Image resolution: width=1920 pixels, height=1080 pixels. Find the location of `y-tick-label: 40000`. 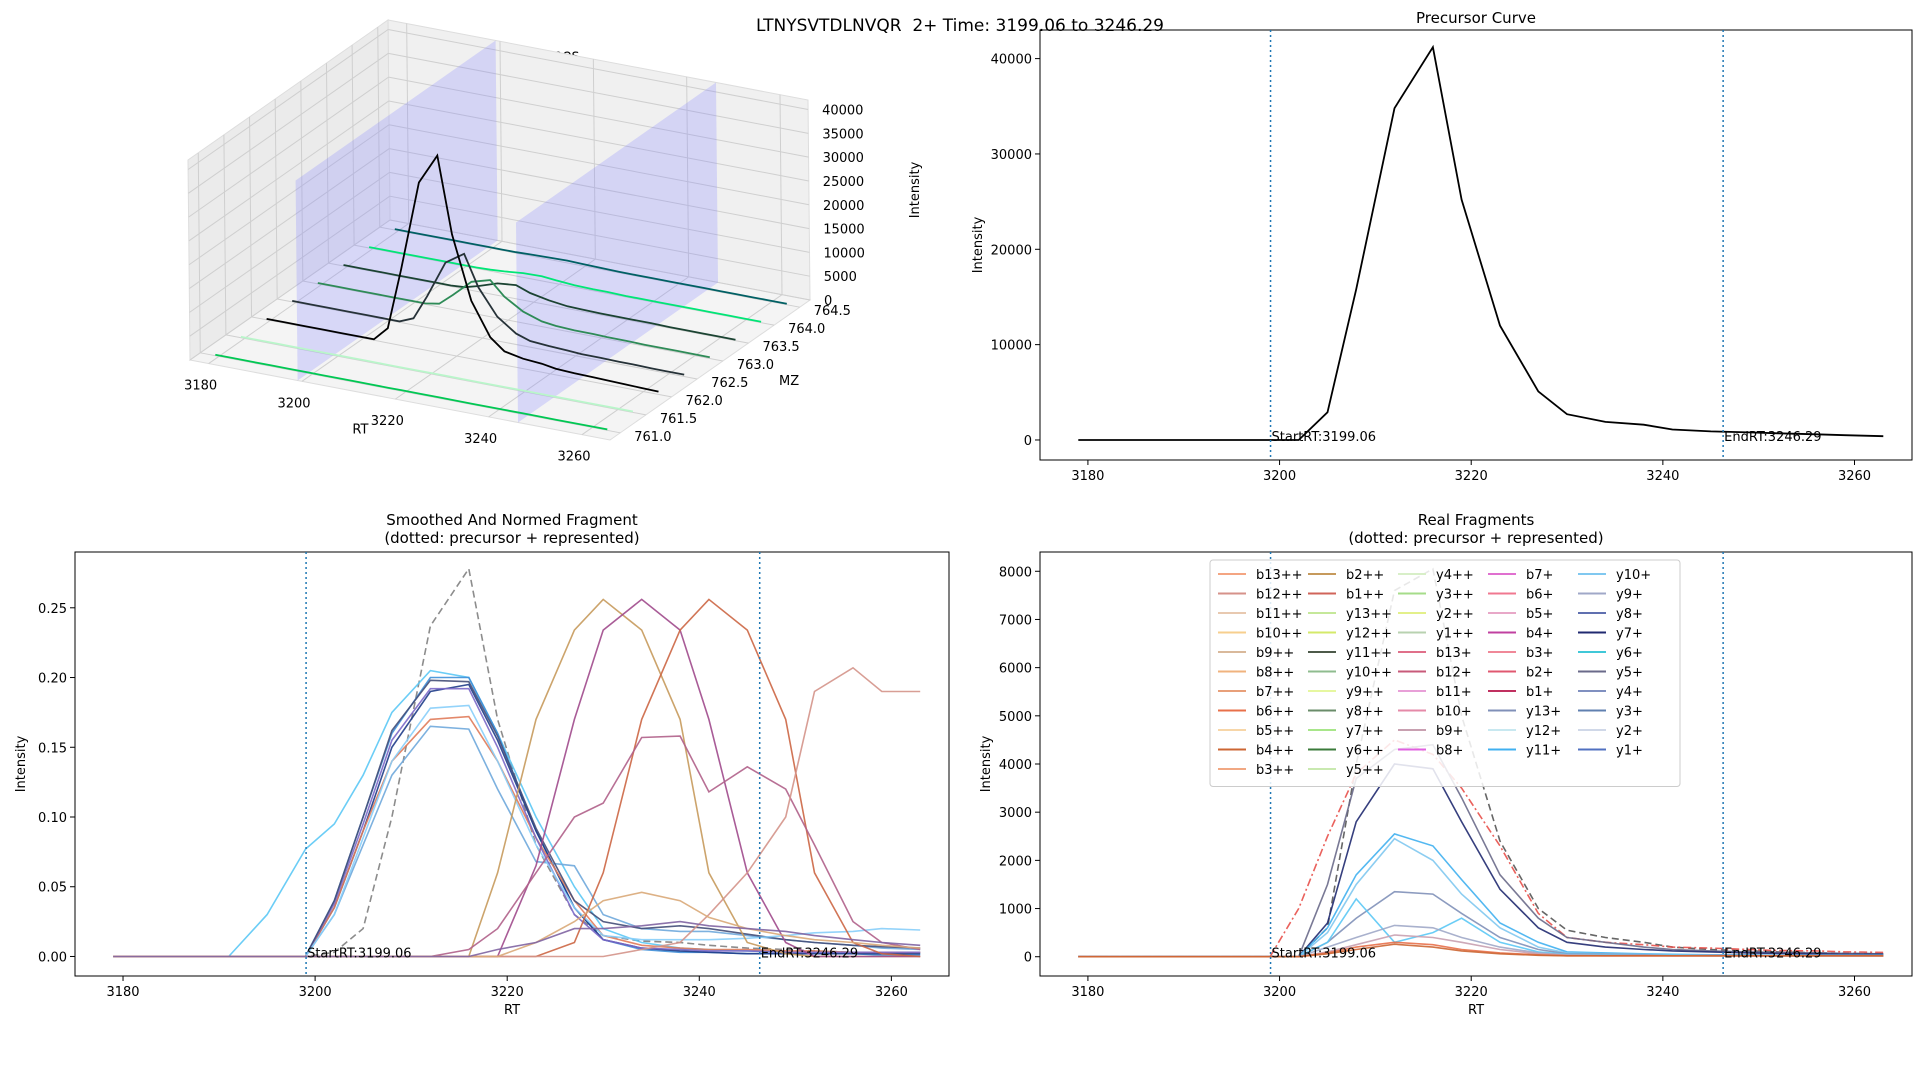

y-tick-label: 40000 is located at coordinates (1011, 60).